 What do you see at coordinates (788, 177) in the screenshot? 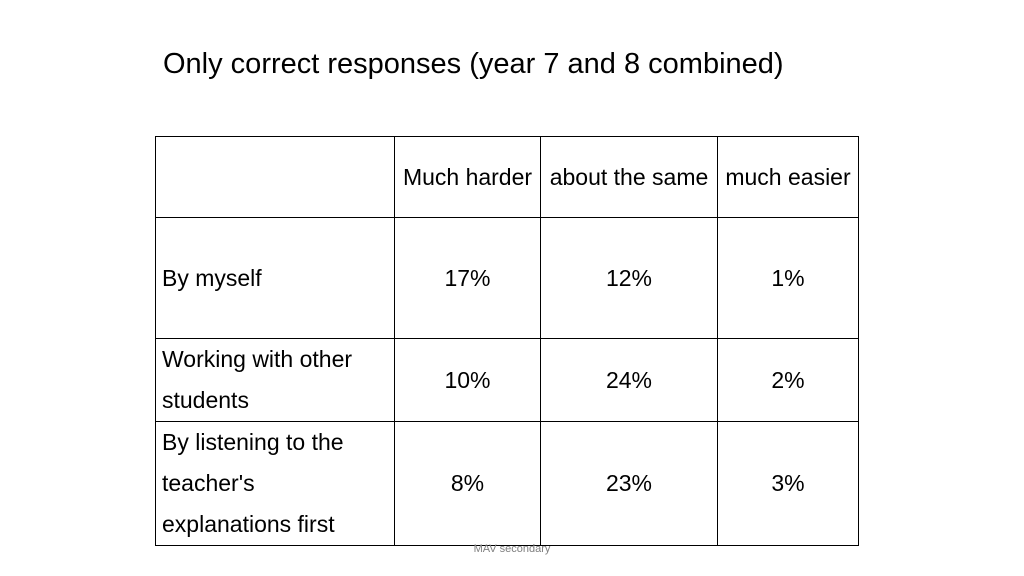
I see `header-cell-much-easier: much easier` at bounding box center [788, 177].